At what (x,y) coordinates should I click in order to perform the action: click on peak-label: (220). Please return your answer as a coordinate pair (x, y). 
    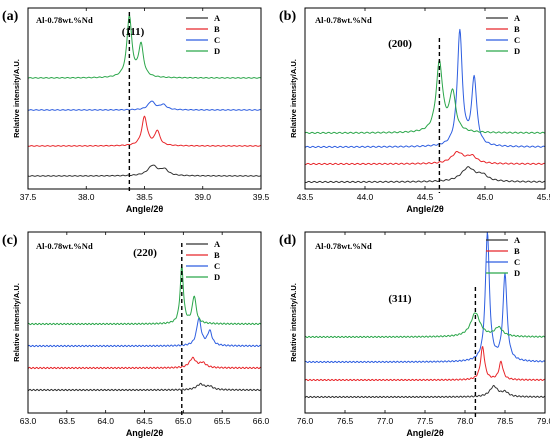
    Looking at the image, I should click on (145, 253).